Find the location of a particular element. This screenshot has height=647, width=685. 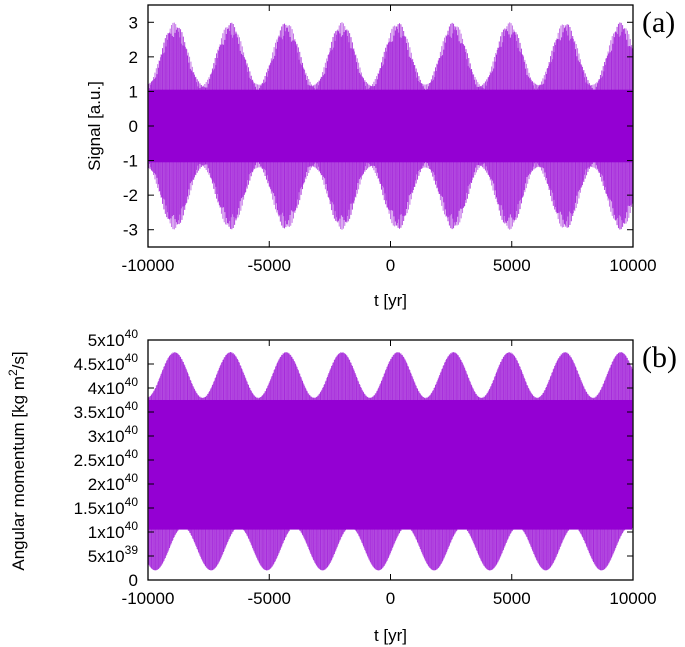

y-tick-label: 5x1040 is located at coordinates (113, 338).